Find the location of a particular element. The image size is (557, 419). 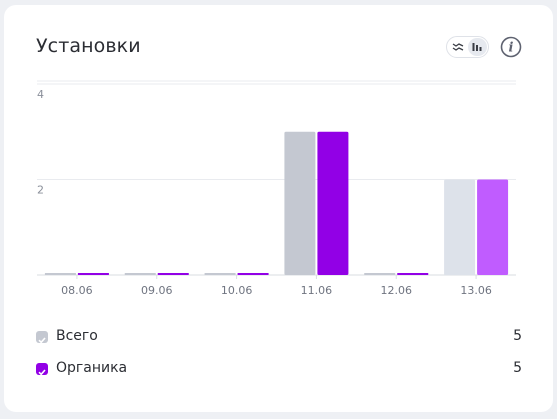

svg-text: i is located at coordinates (511, 48).